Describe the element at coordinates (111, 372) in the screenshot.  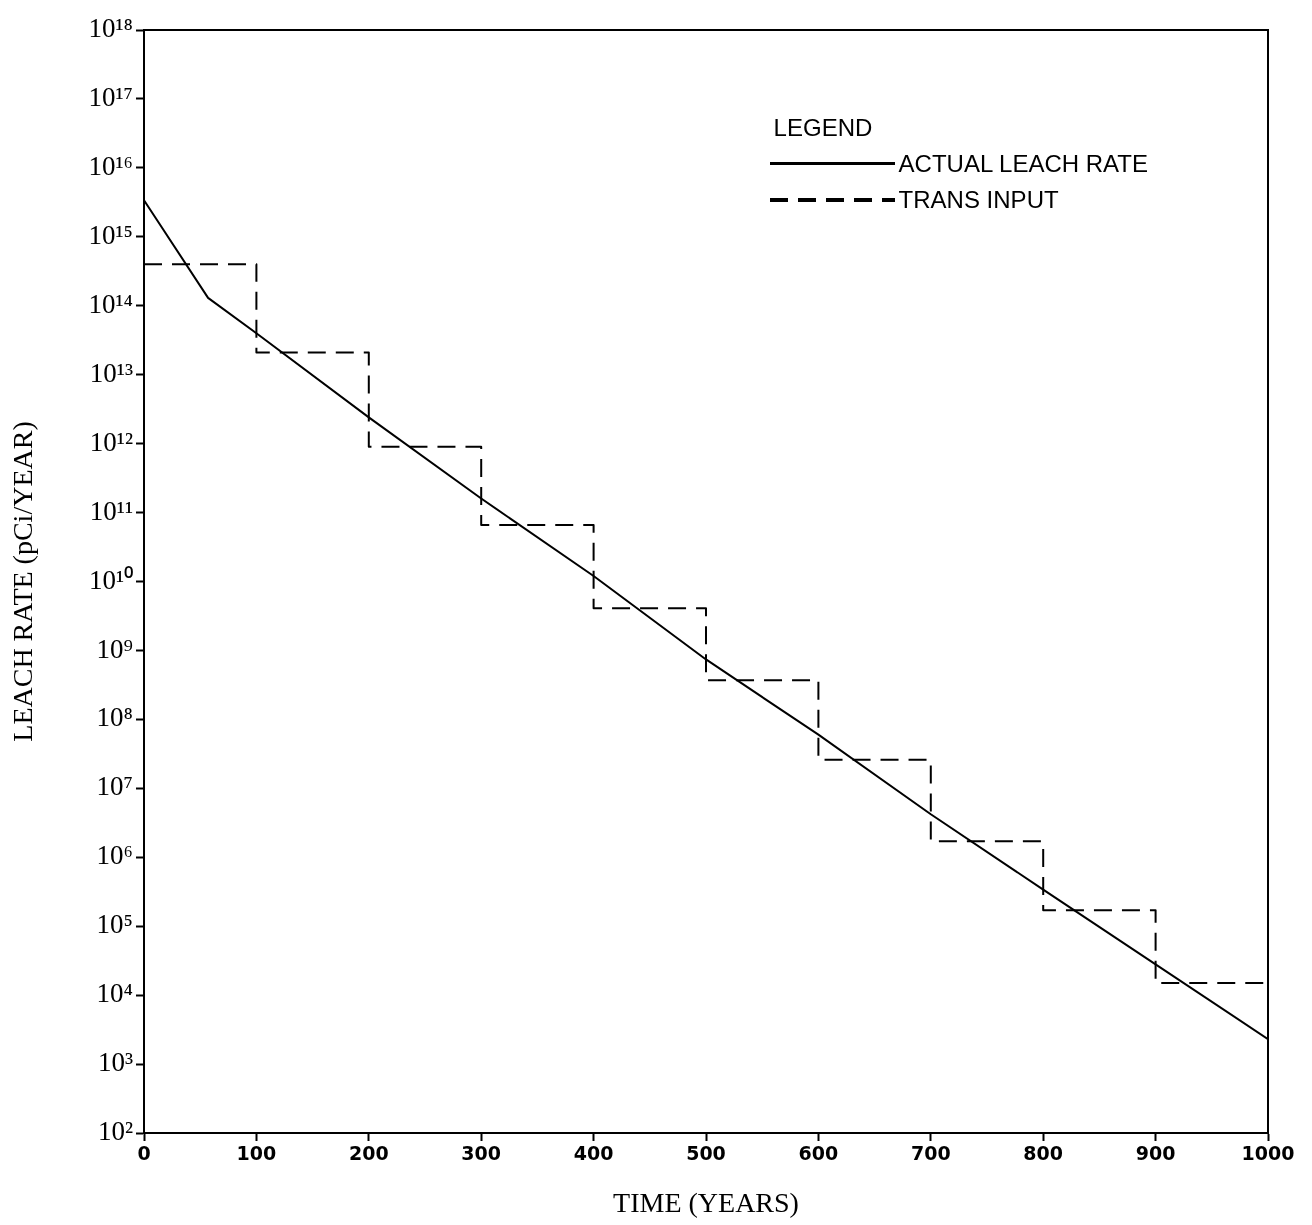
I see `y-tick-label: 10¹³` at that location.